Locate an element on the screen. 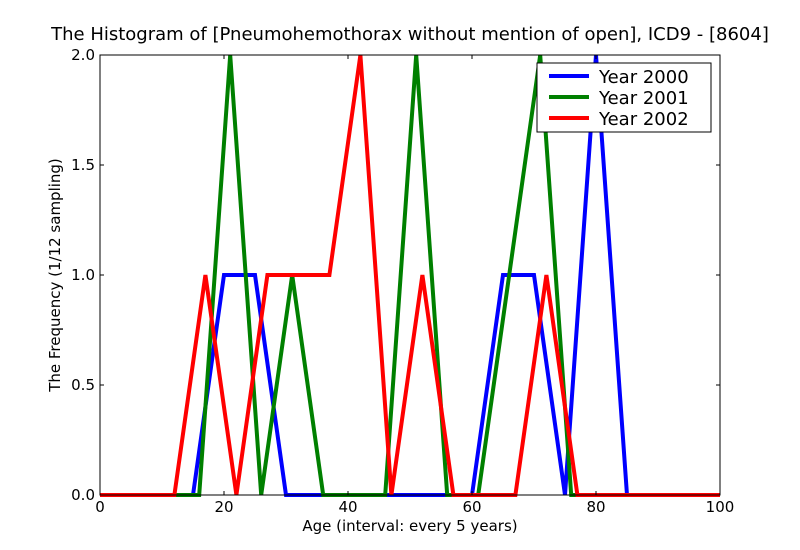  legend-label-2: Year 2001 is located at coordinates (643, 98).